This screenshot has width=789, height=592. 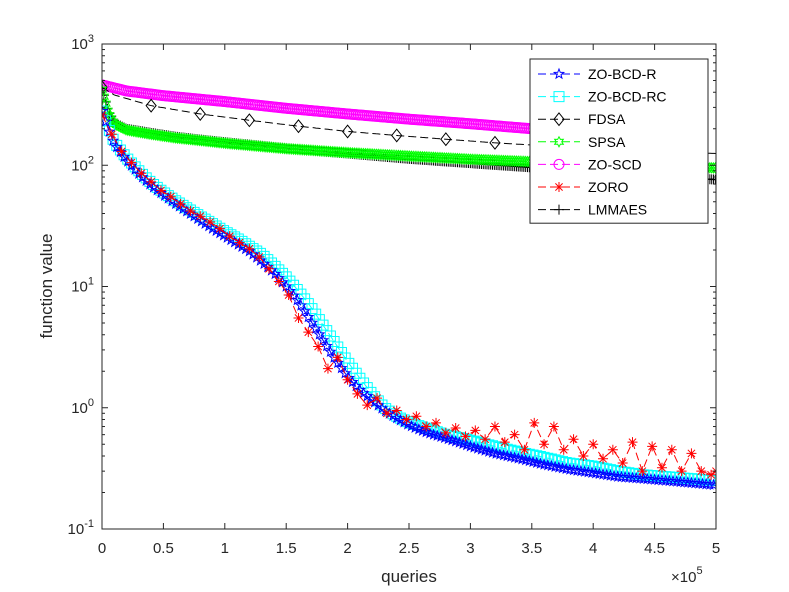 What do you see at coordinates (583, 187) in the screenshot?
I see `legend-entry: ZORO` at bounding box center [583, 187].